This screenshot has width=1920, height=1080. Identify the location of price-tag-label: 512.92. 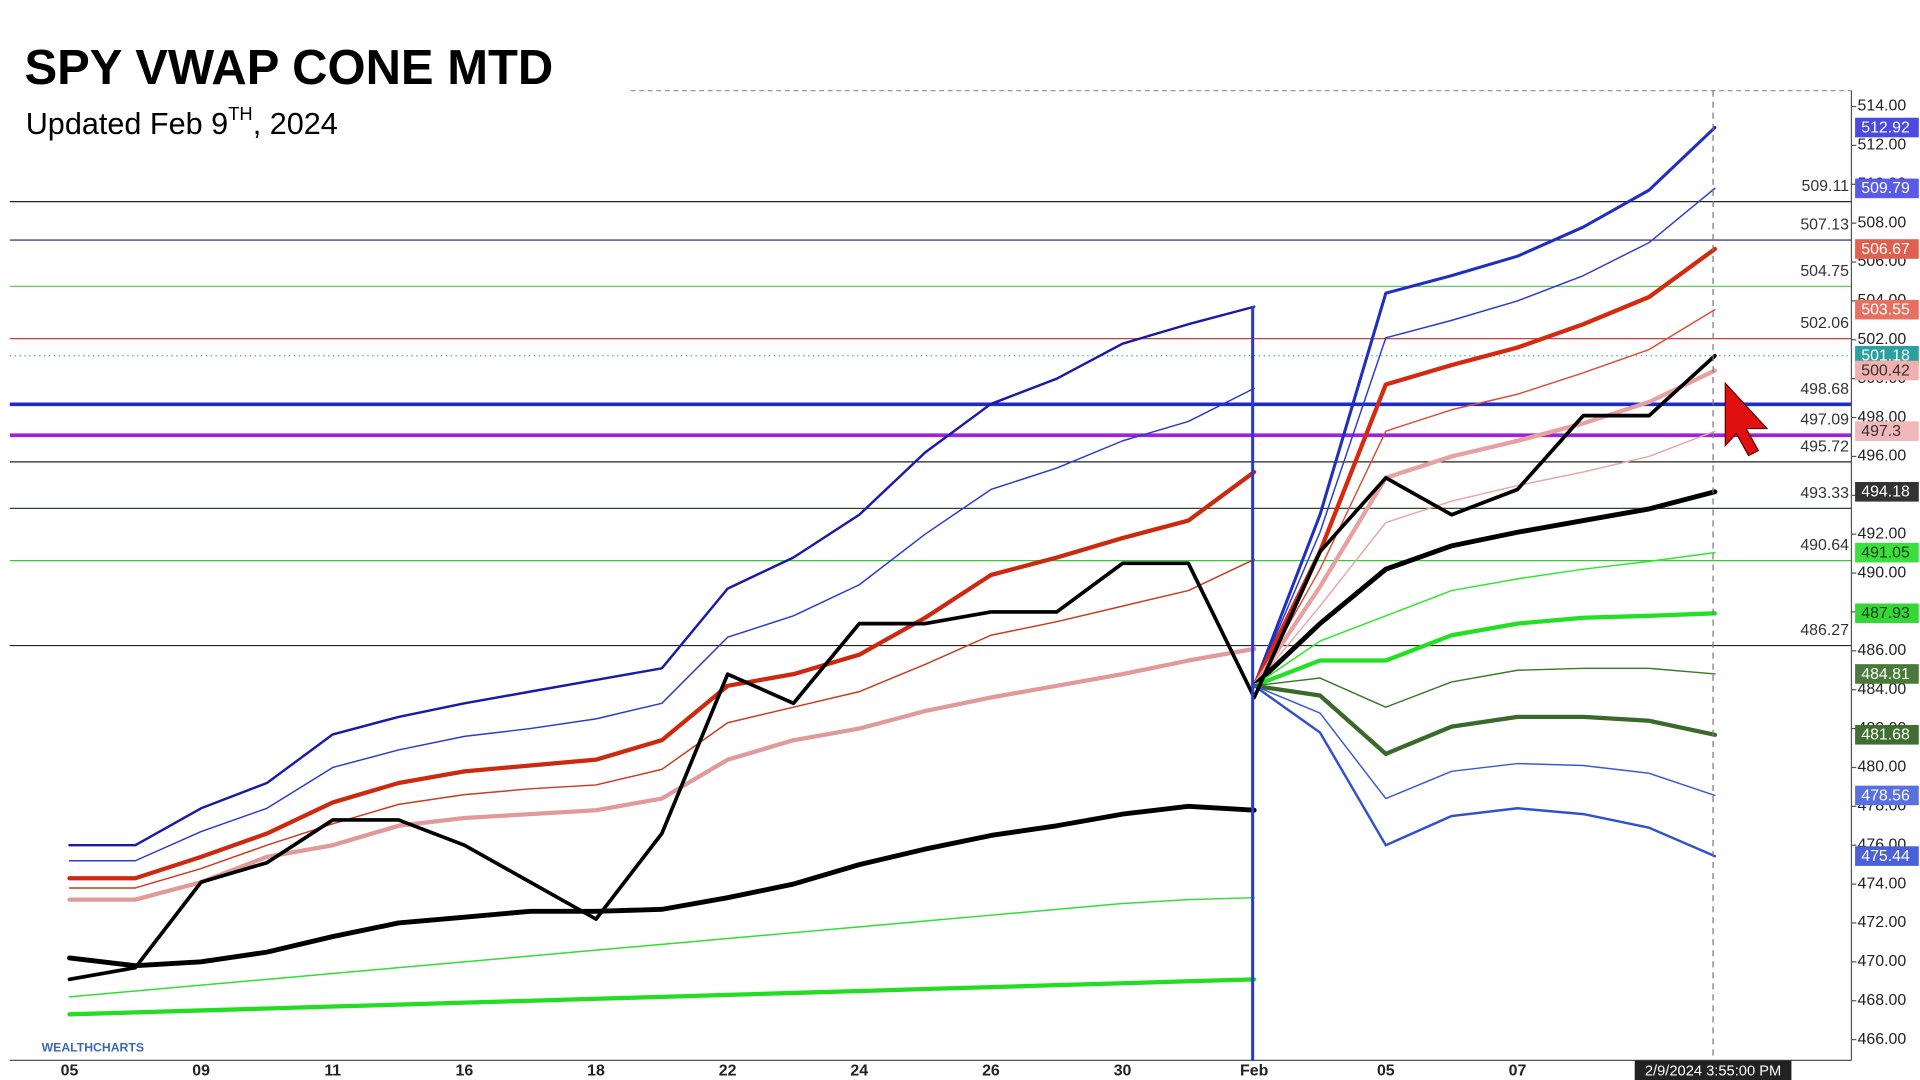
(1885, 127).